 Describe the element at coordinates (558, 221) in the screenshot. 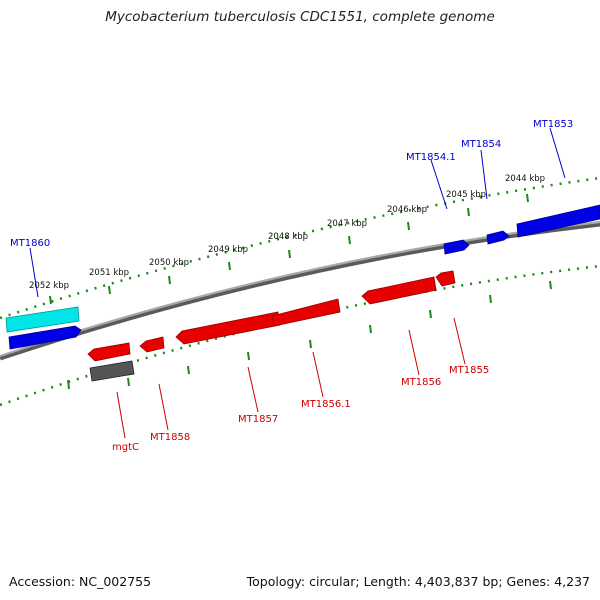

I see `gene-mt1853-arrow` at that location.